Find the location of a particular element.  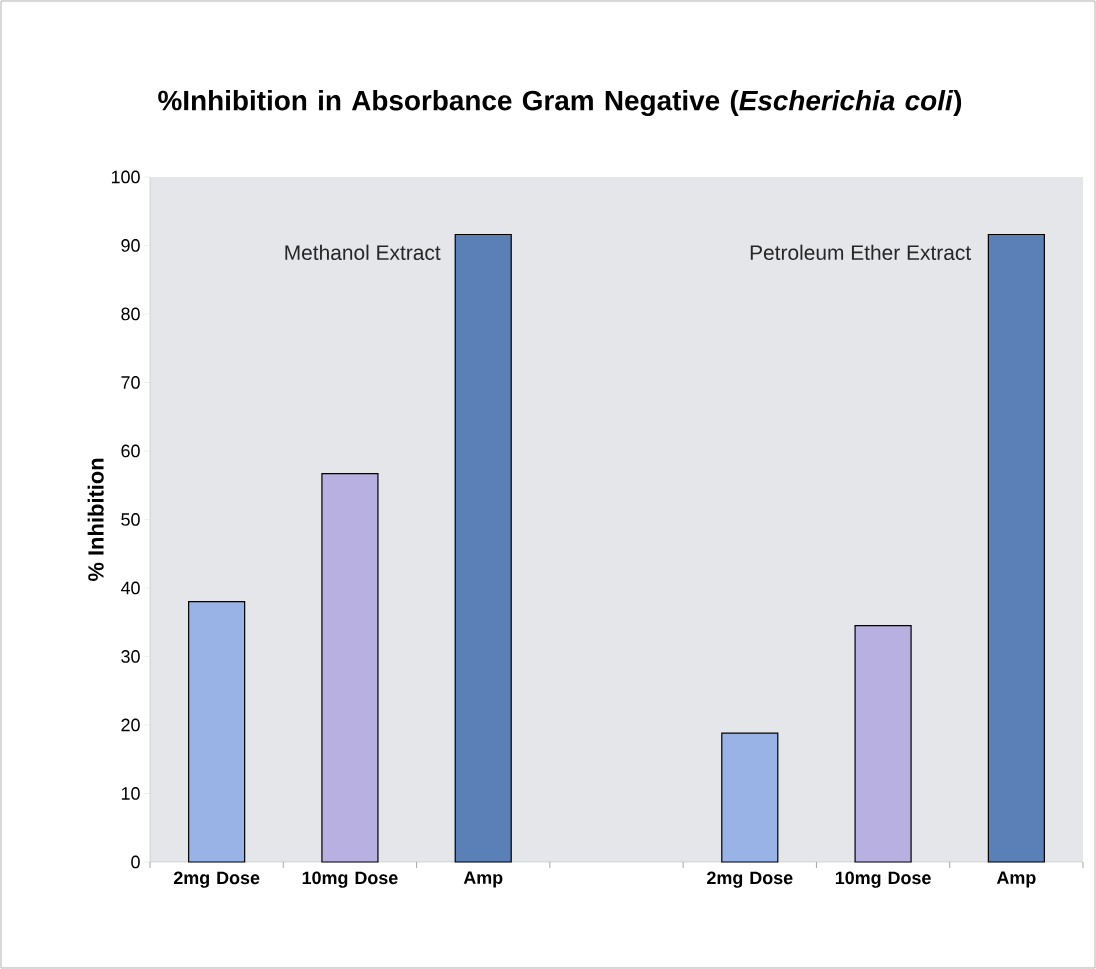

y-tick-label: 70 is located at coordinates (130, 382).